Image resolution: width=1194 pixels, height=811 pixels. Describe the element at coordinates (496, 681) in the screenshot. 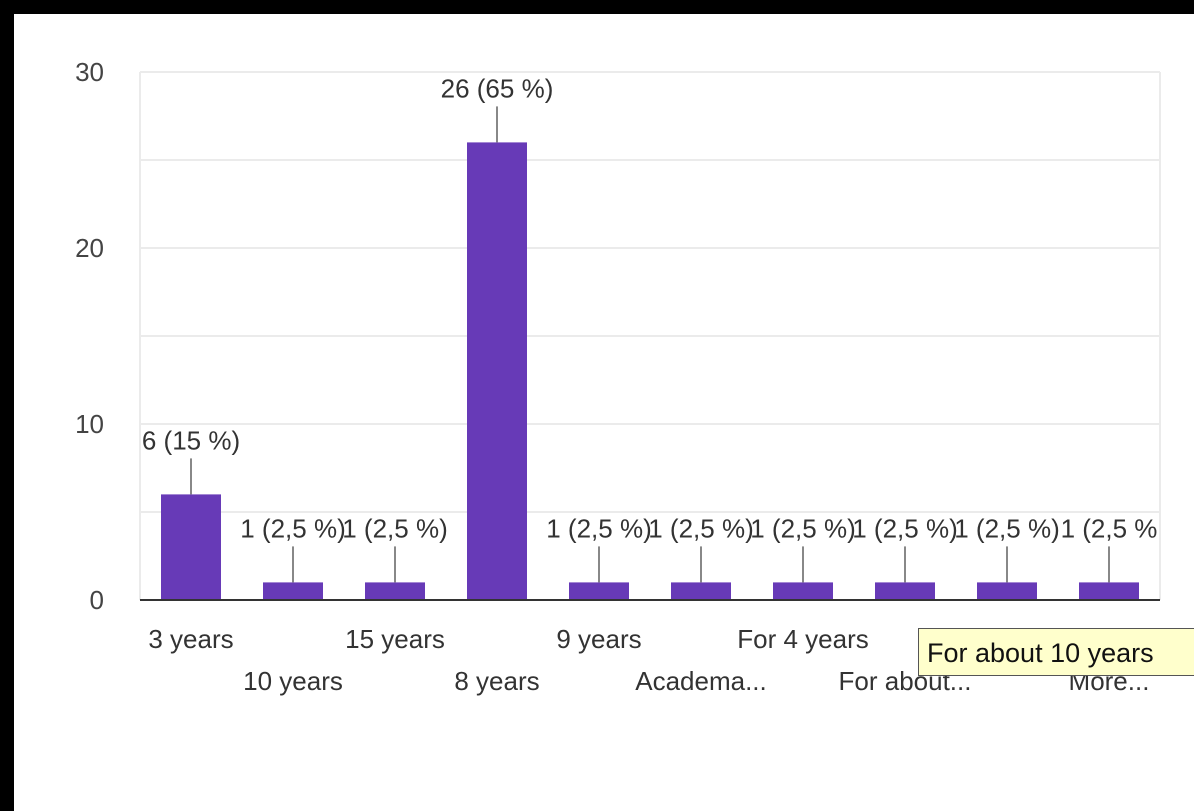

I see `x-category-label: 8 years` at that location.